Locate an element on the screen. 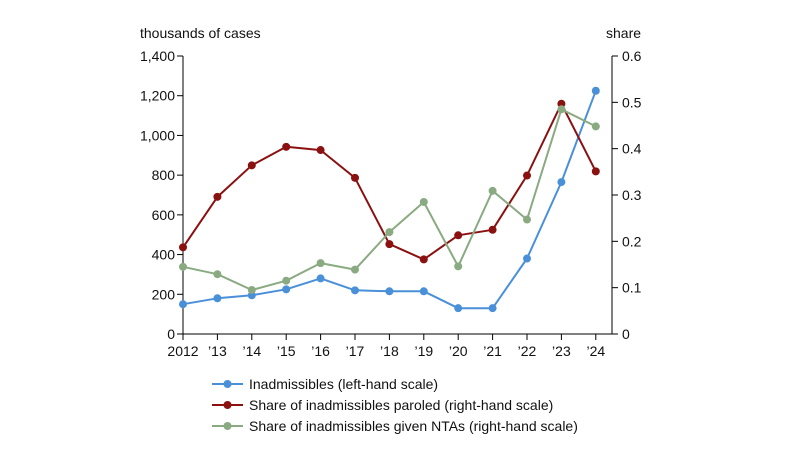 The width and height of the screenshot is (800, 454). x-tick-label: ’19 is located at coordinates (423, 351).